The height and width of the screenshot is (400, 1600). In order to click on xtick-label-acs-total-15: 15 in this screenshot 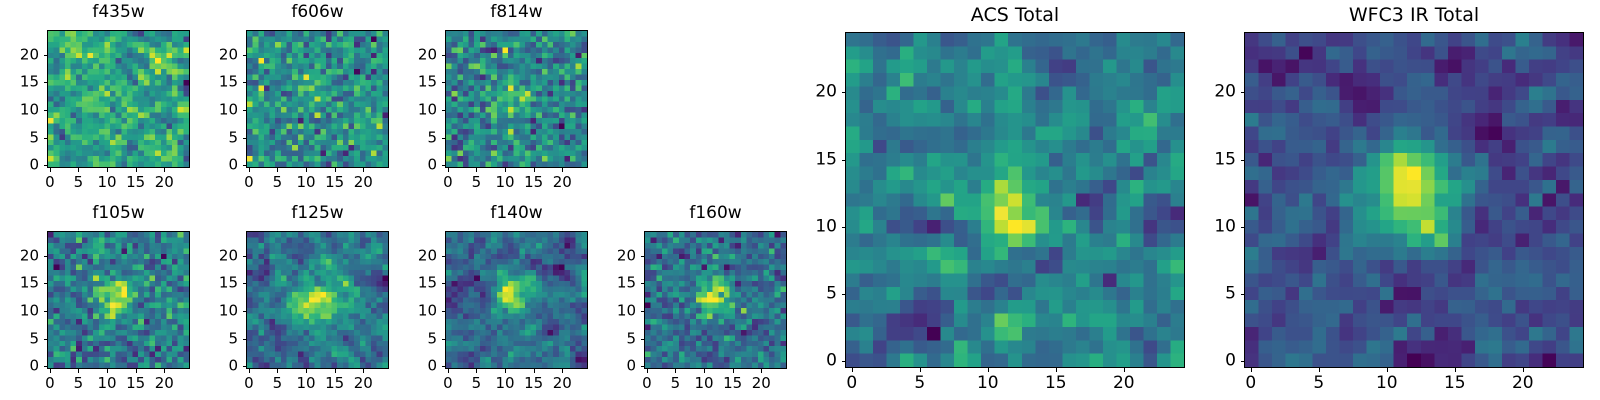, I will do `click(1055, 383)`.